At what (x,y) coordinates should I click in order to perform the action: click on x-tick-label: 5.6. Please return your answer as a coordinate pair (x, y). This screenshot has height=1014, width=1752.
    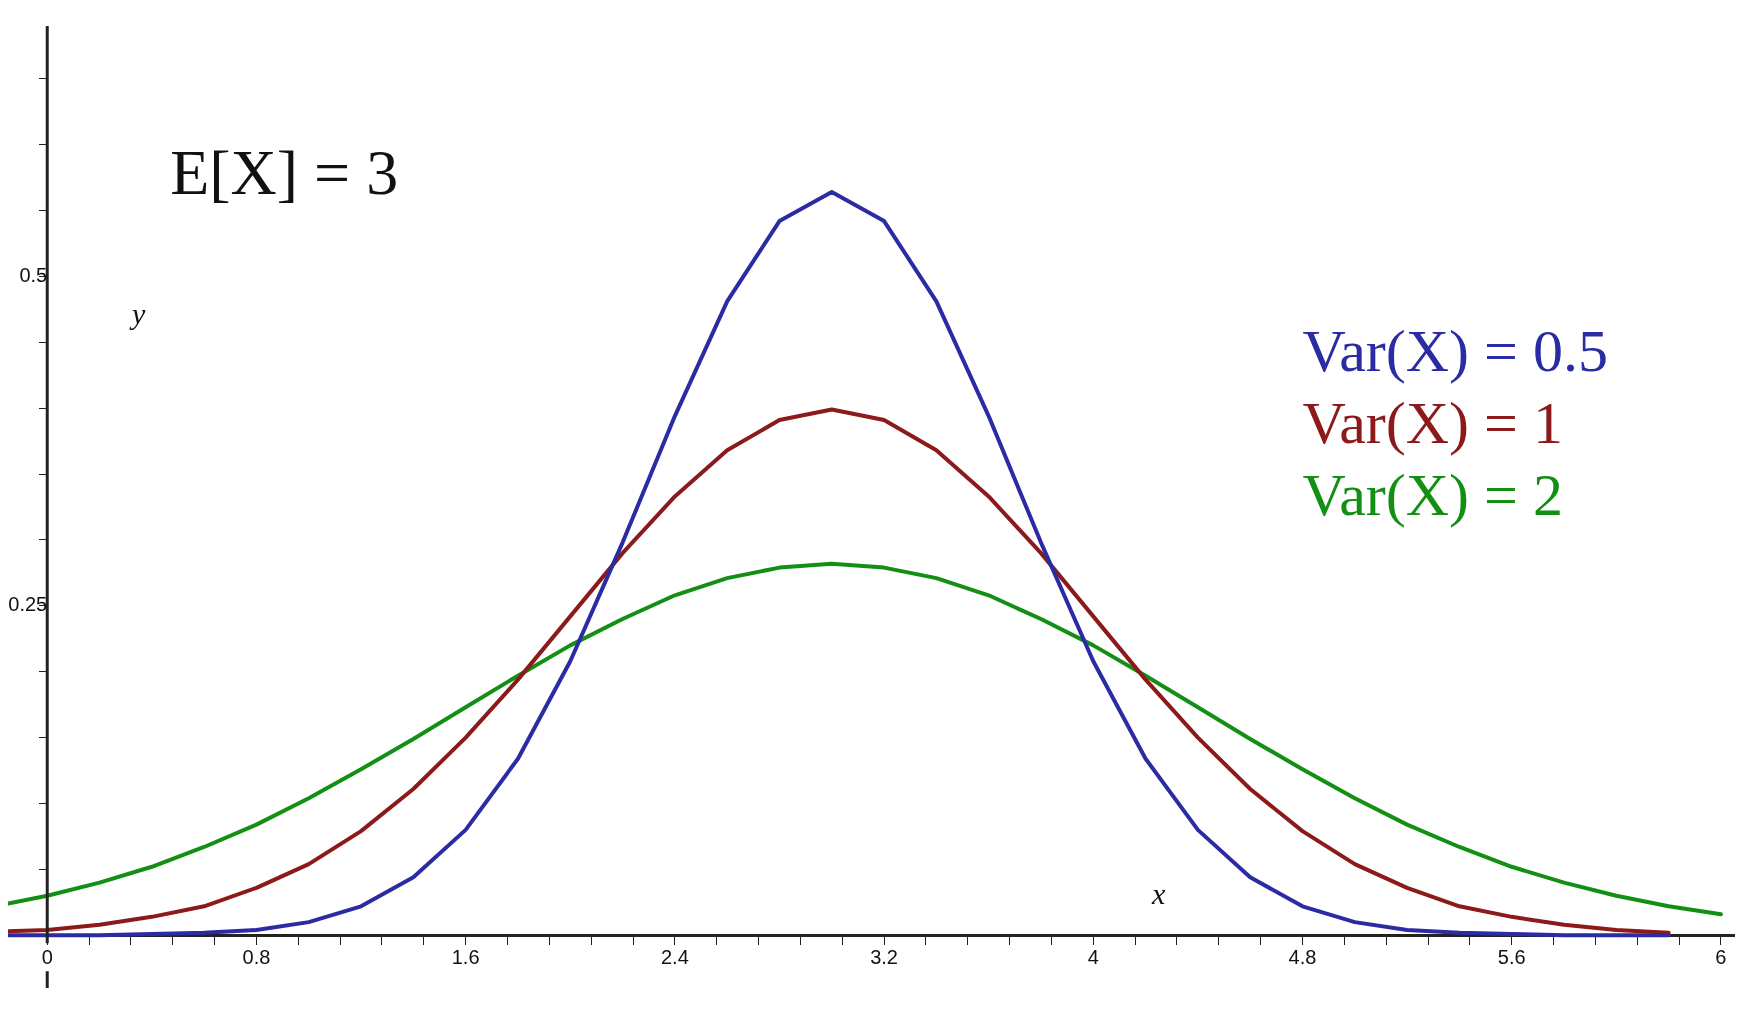
    Looking at the image, I should click on (1511, 956).